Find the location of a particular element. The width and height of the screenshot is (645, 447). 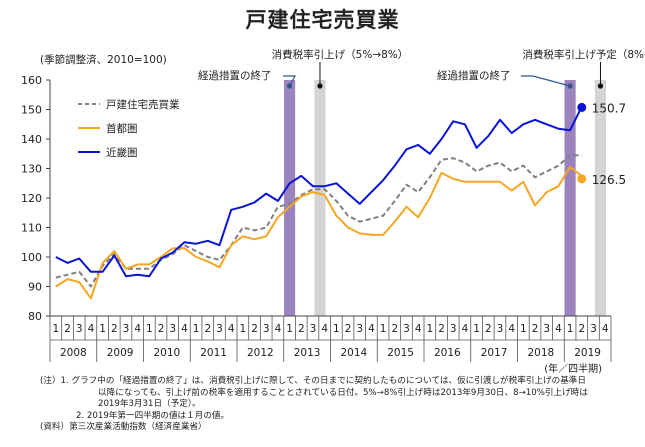

x-tick-year: 2011 is located at coordinates (213, 353).